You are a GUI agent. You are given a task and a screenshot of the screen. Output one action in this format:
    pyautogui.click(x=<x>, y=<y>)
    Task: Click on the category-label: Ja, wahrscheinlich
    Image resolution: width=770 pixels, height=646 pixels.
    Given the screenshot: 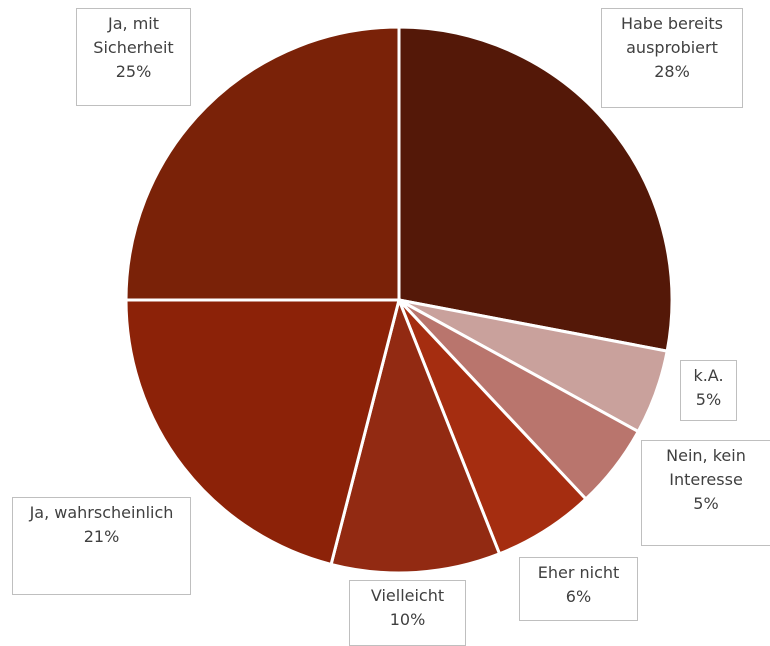 What is the action you would take?
    pyautogui.click(x=101, y=512)
    